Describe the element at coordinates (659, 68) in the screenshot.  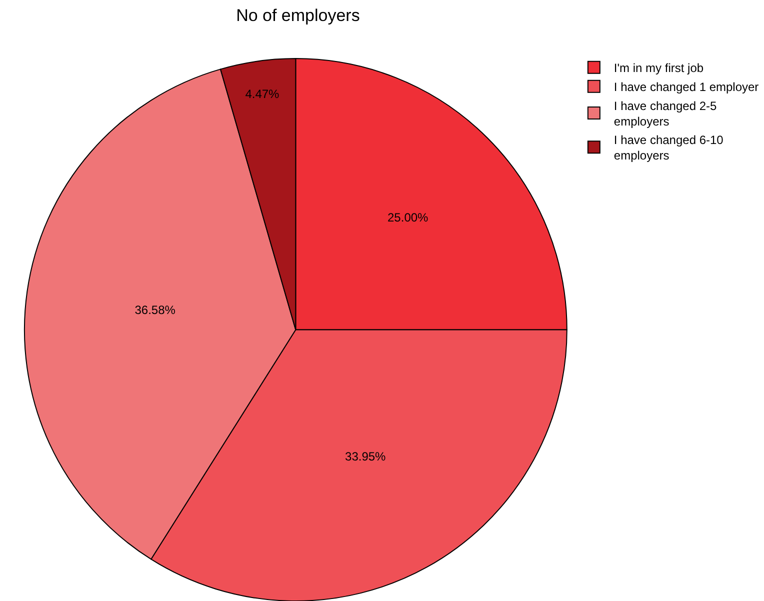
I see `legend-label: I'm in my first job` at that location.